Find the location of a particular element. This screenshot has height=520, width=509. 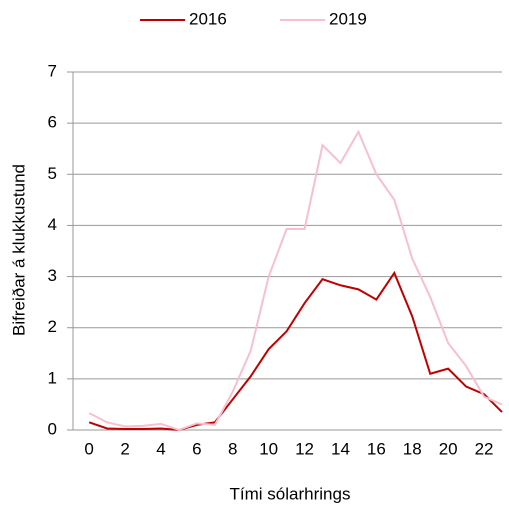

x-tick-label: 20 is located at coordinates (448, 448).